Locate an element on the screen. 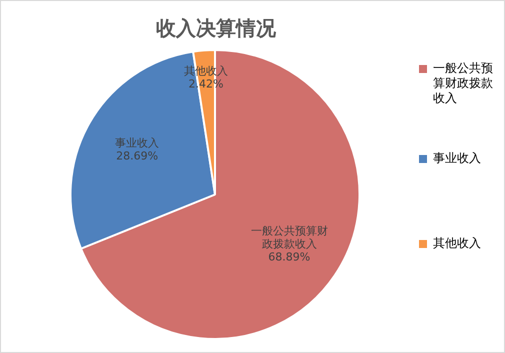 This screenshot has width=505, height=353. legend-label: 一般公共预算财政拨款收入 is located at coordinates (463, 83).